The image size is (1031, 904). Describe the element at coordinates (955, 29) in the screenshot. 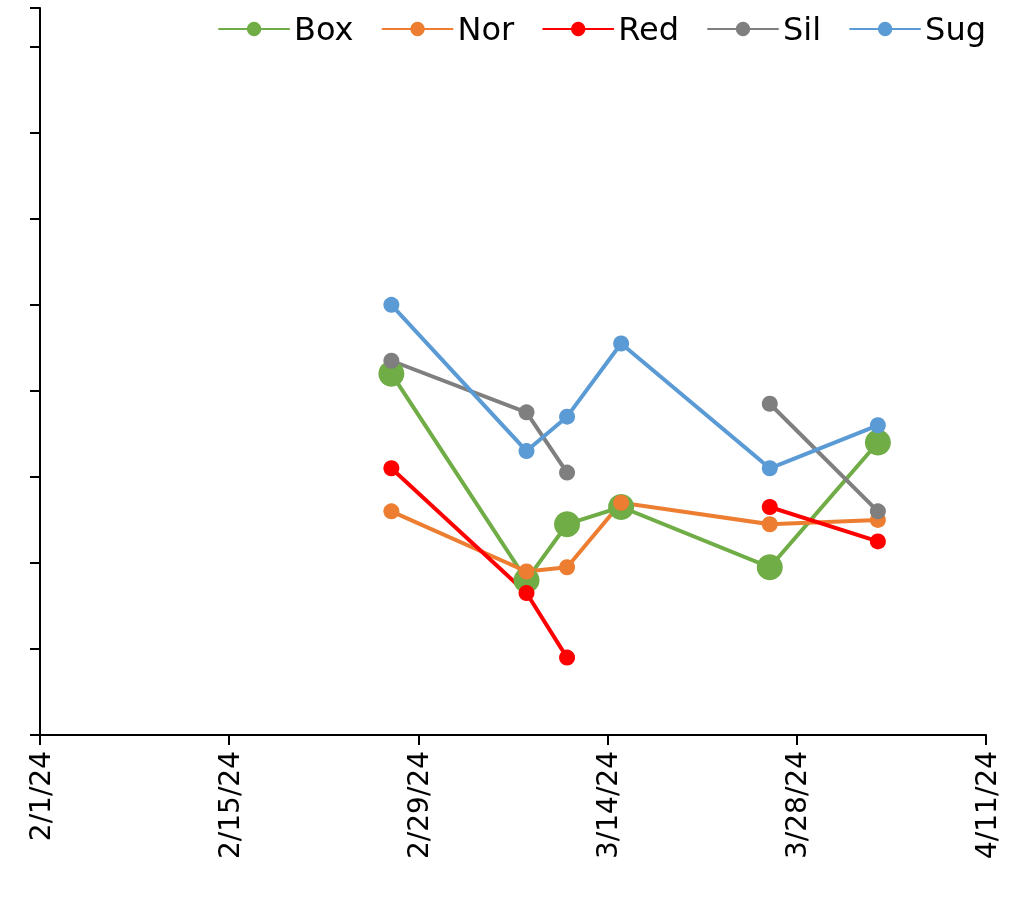

I see `legend-label: Sug` at that location.